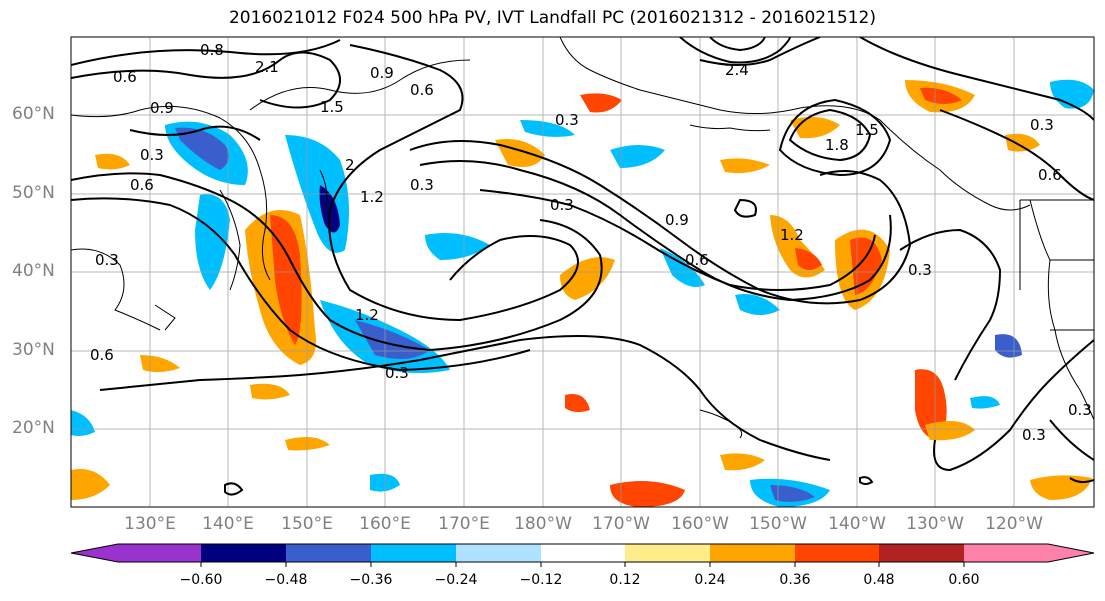 The width and height of the screenshot is (1105, 601). What do you see at coordinates (33, 271) in the screenshot?
I see `lat-label-40n: 40°N` at bounding box center [33, 271].